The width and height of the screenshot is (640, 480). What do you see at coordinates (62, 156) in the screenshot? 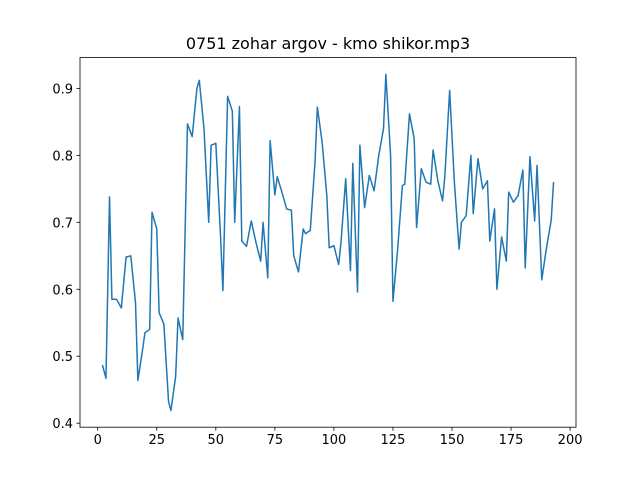
I see `y-tick-label: 0.8` at bounding box center [62, 156].